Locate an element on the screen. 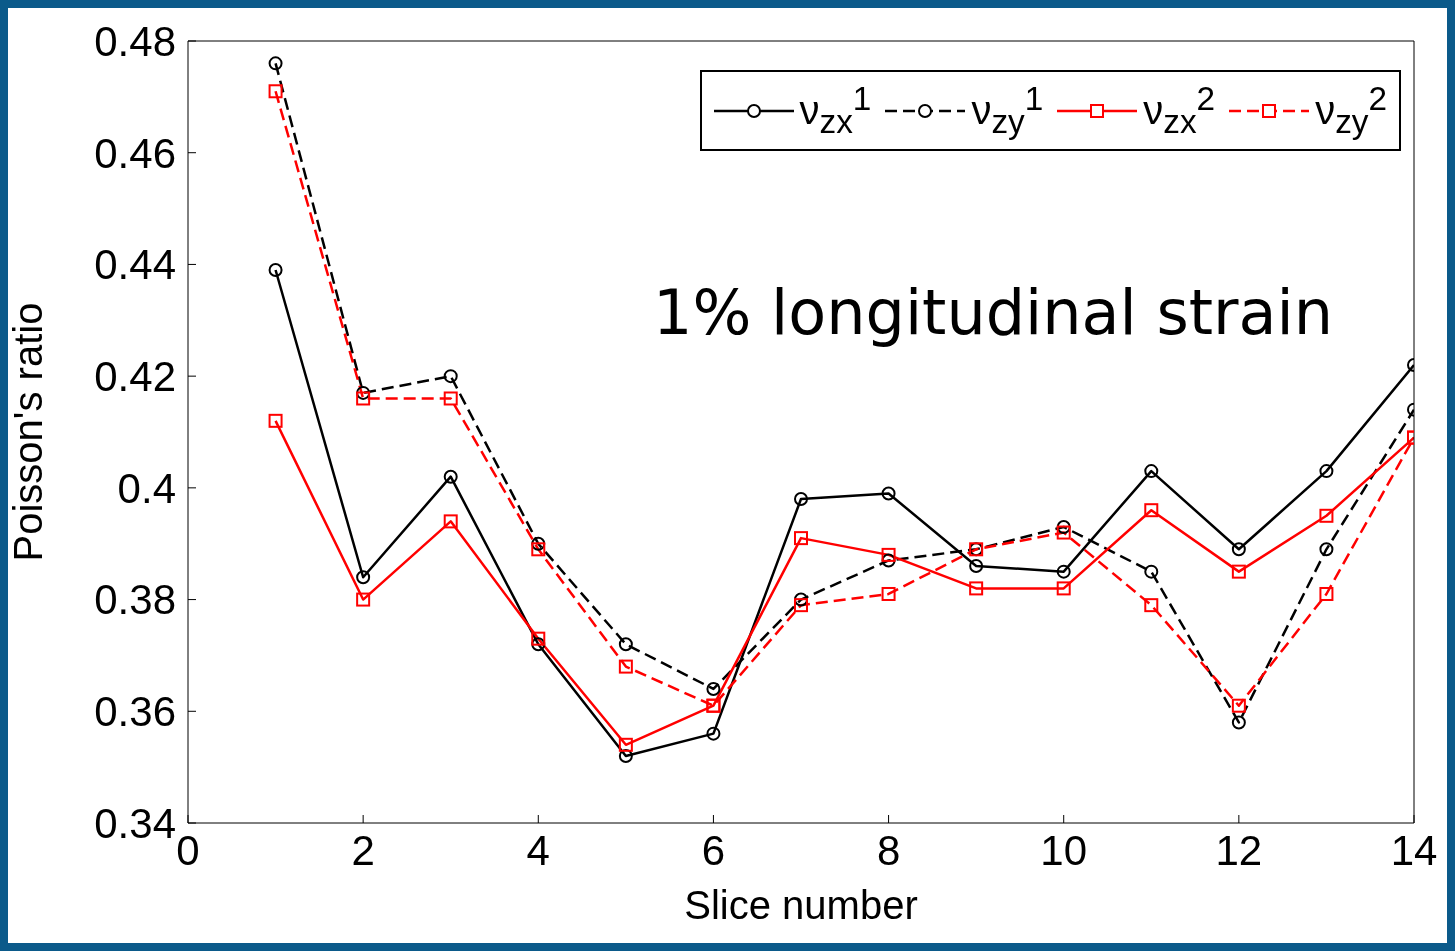 This screenshot has height=951, width=1455. x-tick-label: 10 is located at coordinates (1064, 850).